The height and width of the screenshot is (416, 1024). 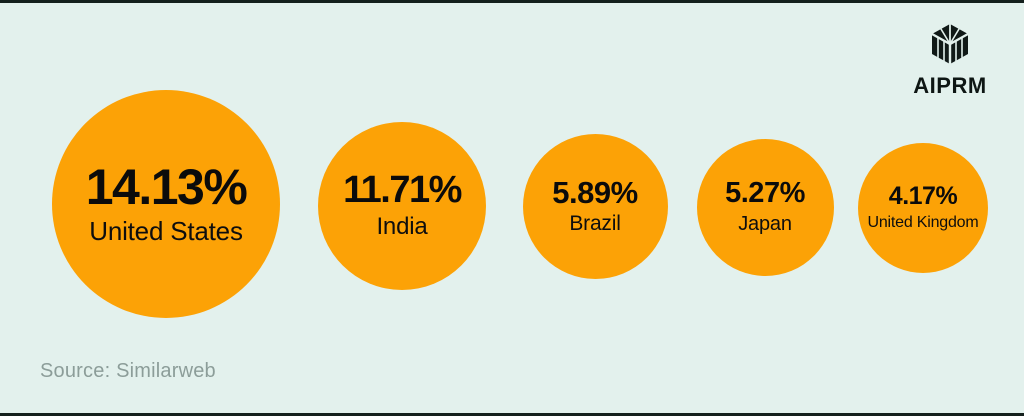 I want to click on bubble-country-label: Japan, so click(x=765, y=223).